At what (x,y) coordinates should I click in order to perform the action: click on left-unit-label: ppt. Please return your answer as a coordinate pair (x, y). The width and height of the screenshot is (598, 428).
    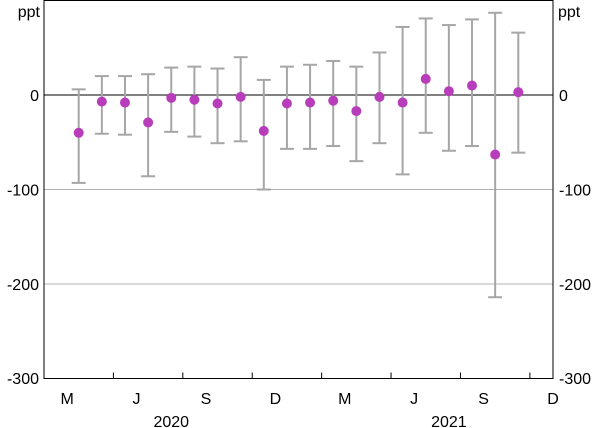
    Looking at the image, I should click on (29, 12).